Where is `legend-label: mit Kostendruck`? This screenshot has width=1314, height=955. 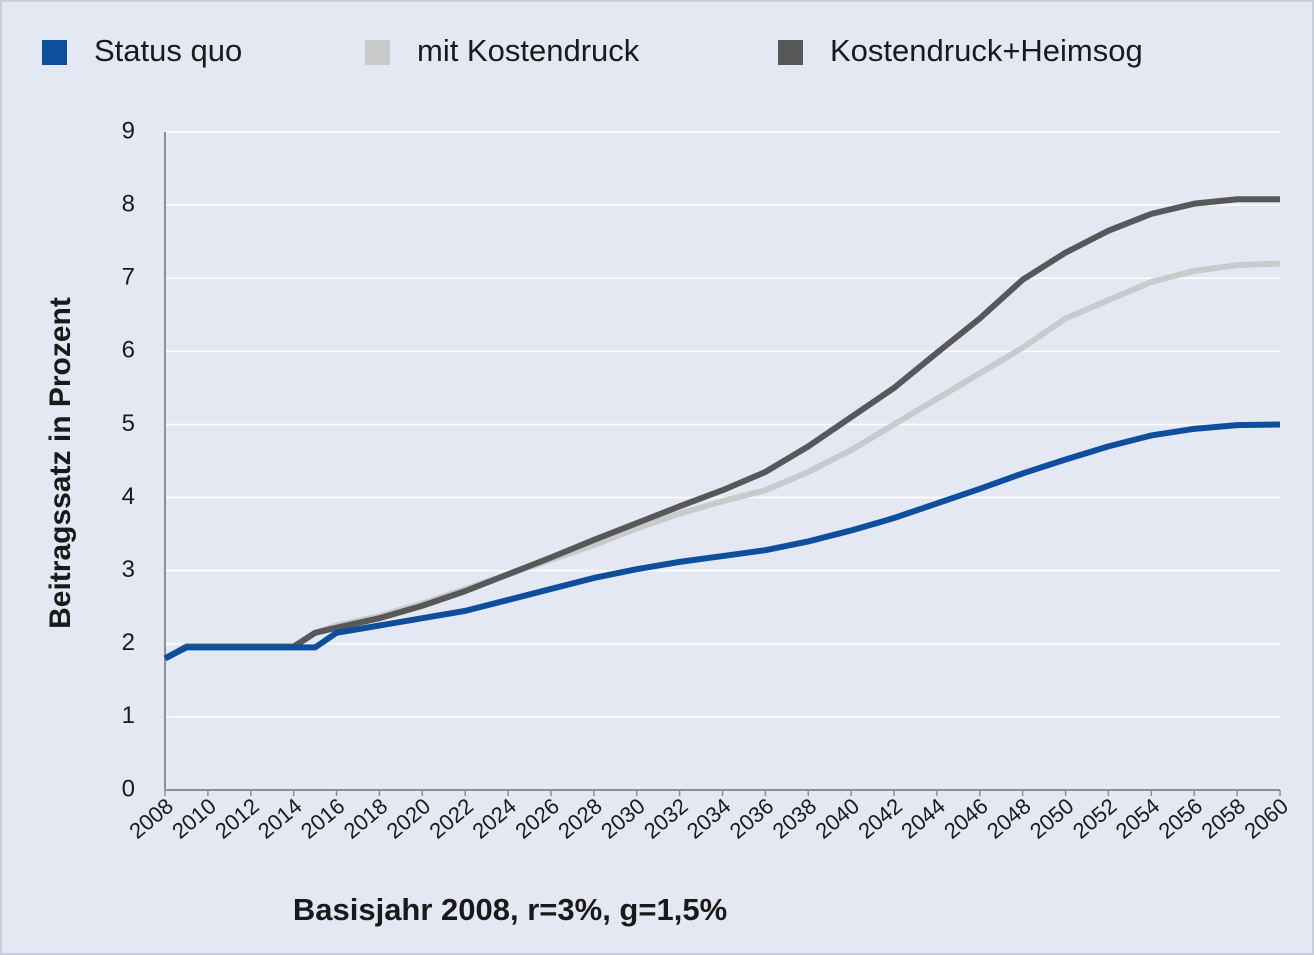 legend-label: mit Kostendruck is located at coordinates (528, 50).